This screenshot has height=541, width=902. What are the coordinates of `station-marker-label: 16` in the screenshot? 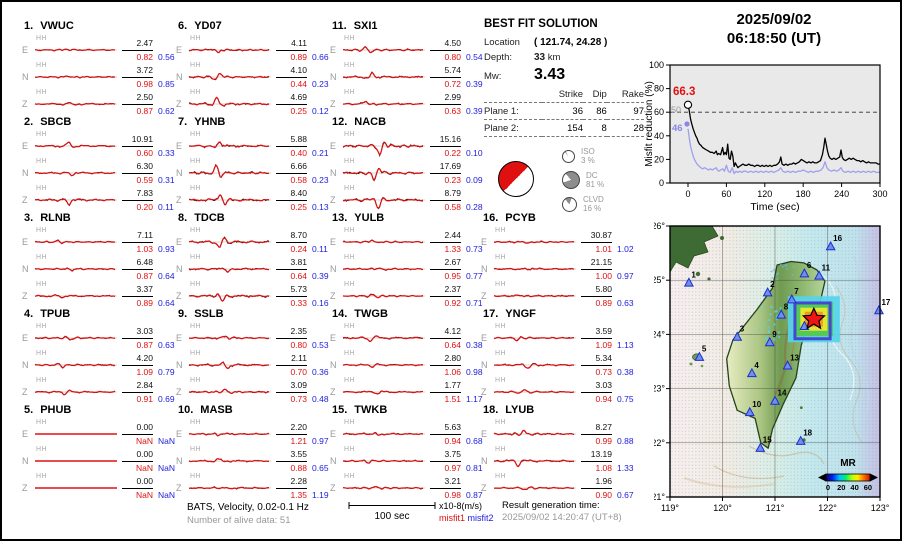 It's located at (837, 238).